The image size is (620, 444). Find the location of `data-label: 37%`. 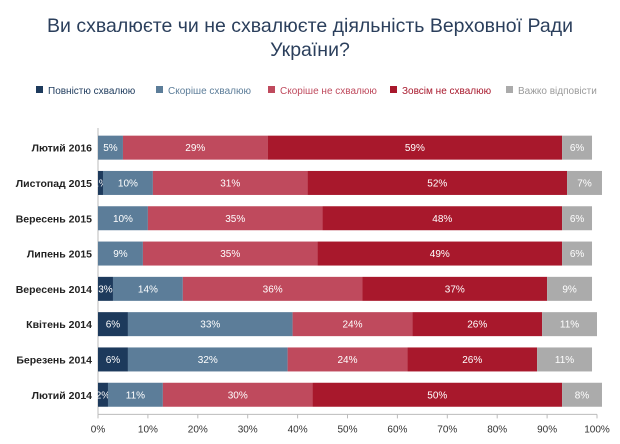

data-label: 37% is located at coordinates (455, 289).